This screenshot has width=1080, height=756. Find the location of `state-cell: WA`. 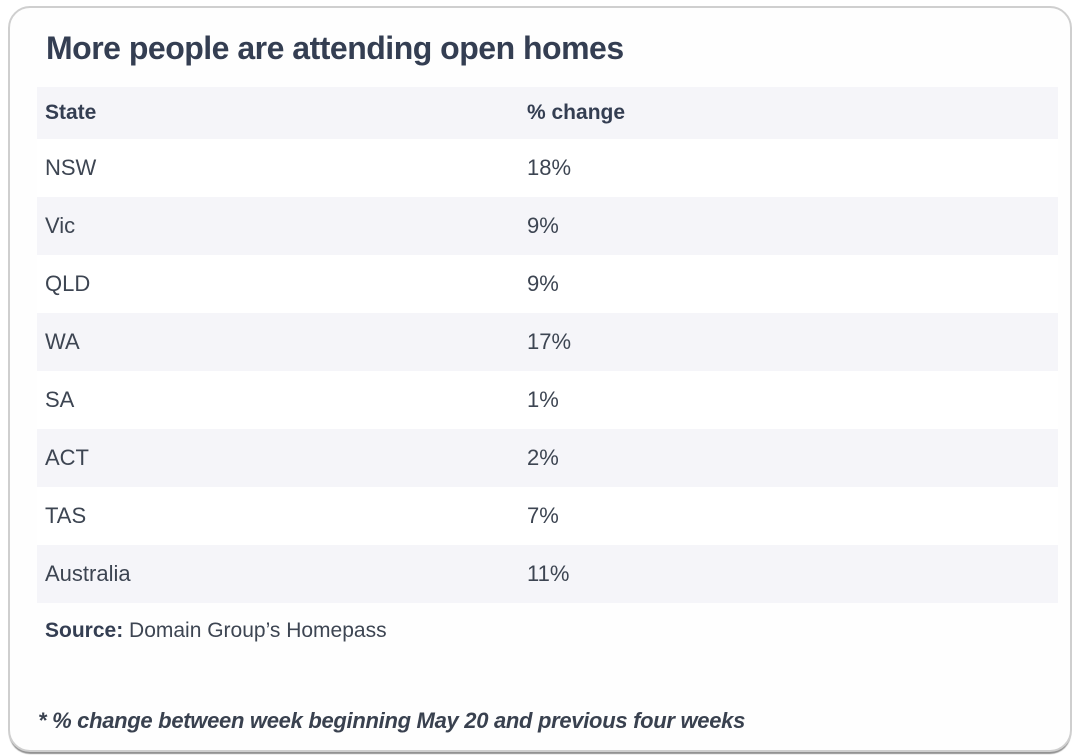

state-cell: WA is located at coordinates (62, 341).